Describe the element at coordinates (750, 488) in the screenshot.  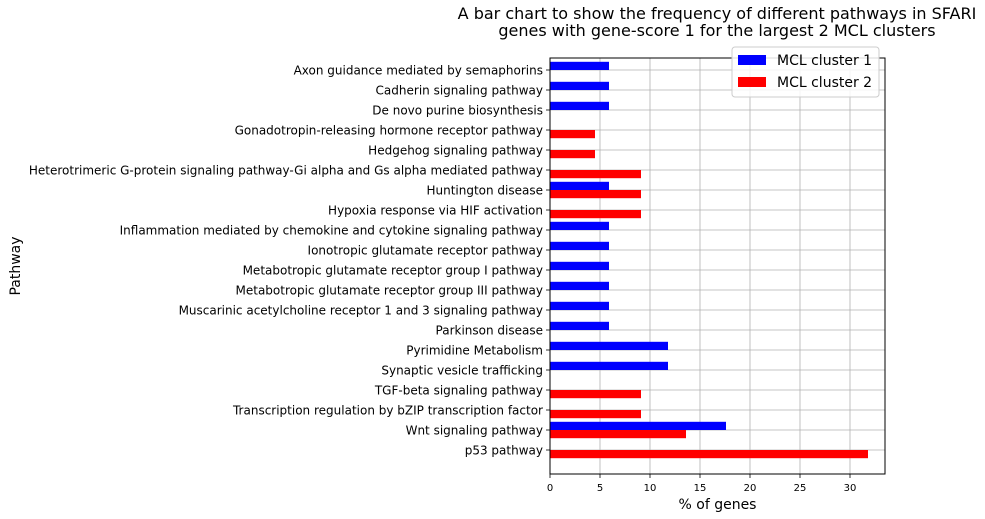
I see `x-tick-label: 20` at that location.